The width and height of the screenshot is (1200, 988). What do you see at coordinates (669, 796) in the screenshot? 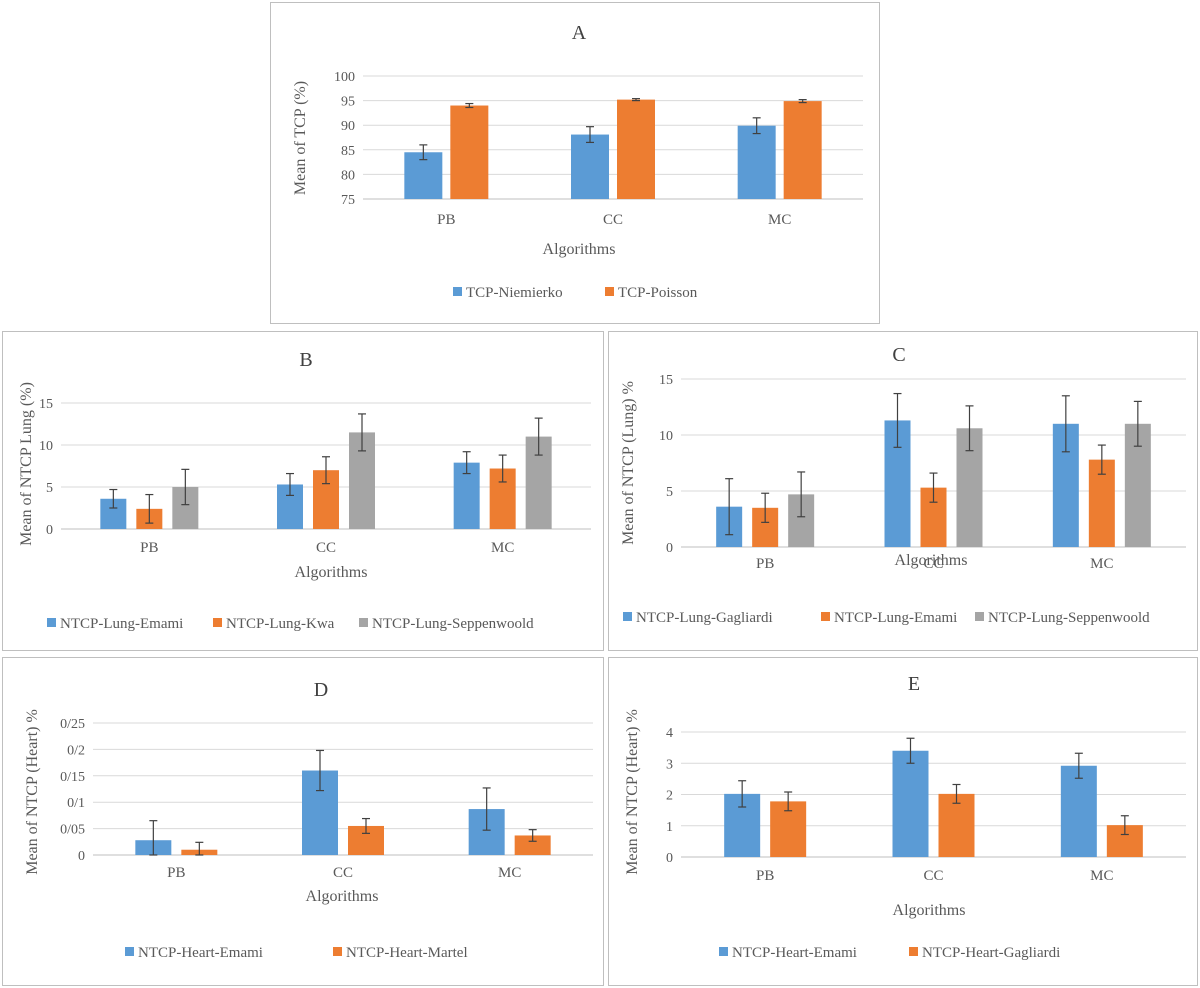
I see `y-tick-label: 2` at bounding box center [669, 796].